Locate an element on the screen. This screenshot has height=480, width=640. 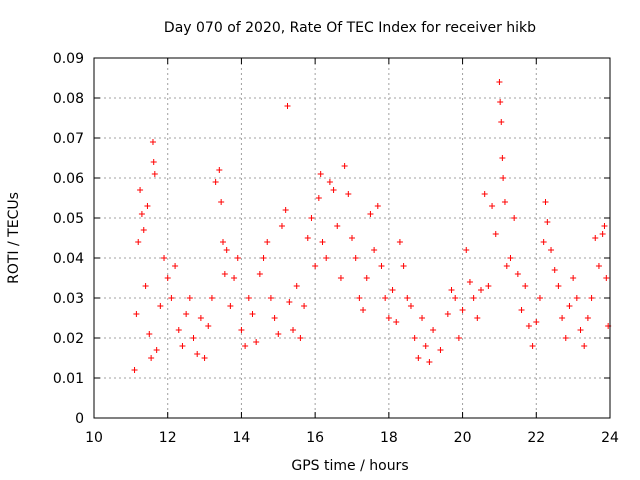
x-tick-label: 24 is located at coordinates (610, 438).